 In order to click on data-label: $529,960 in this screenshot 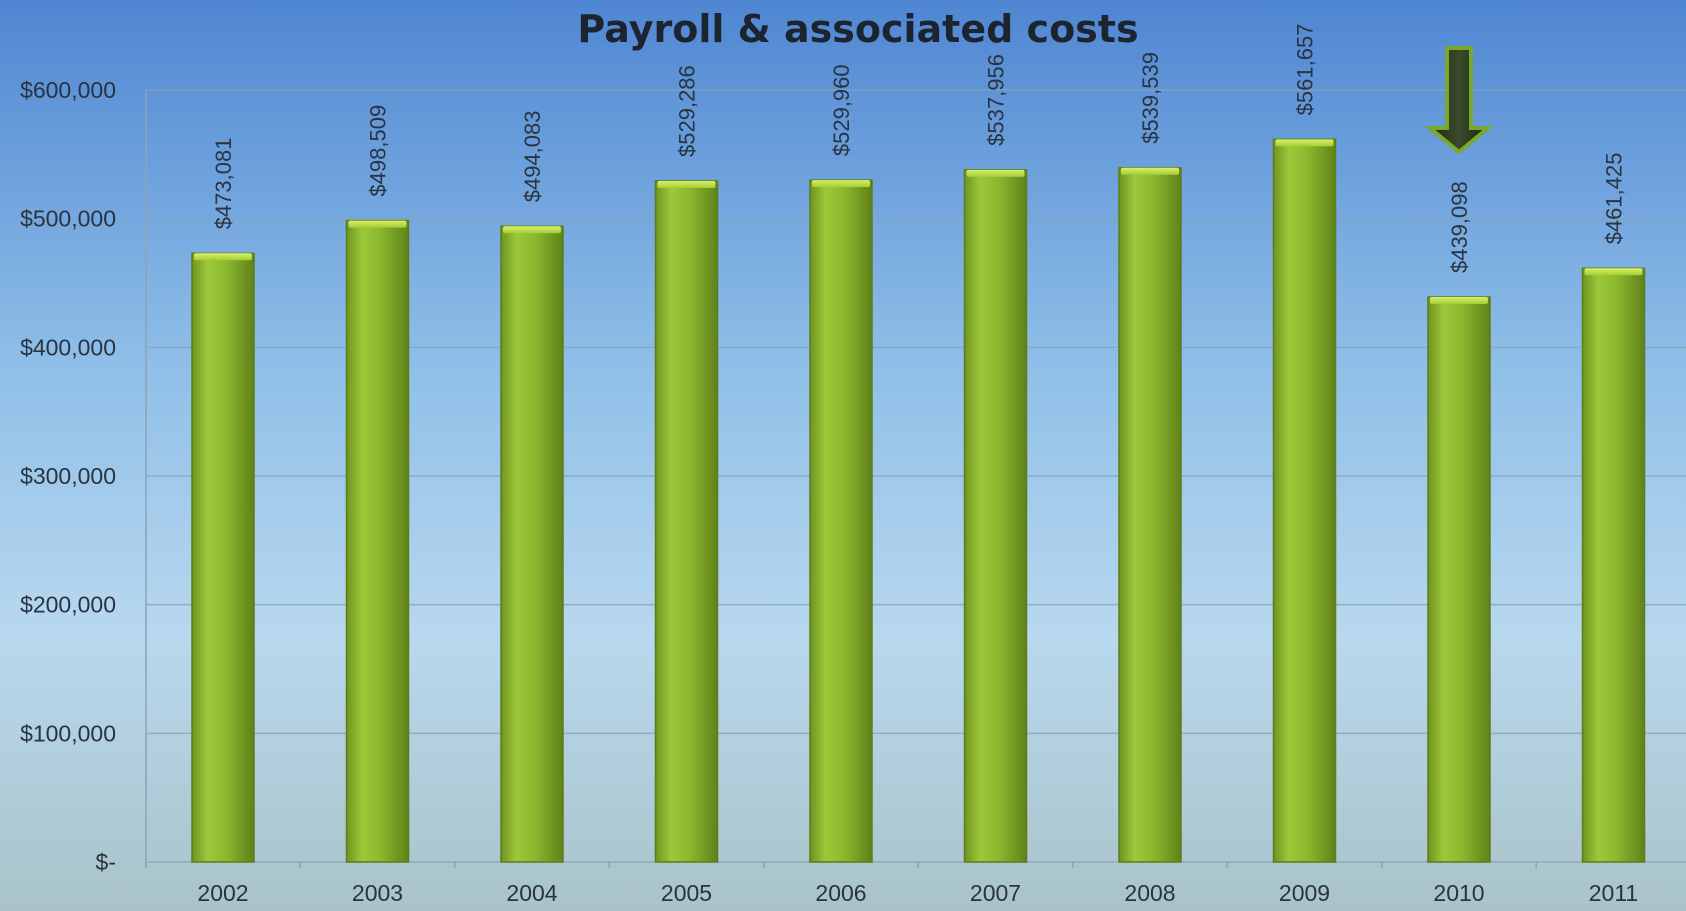, I will do `click(841, 110)`.